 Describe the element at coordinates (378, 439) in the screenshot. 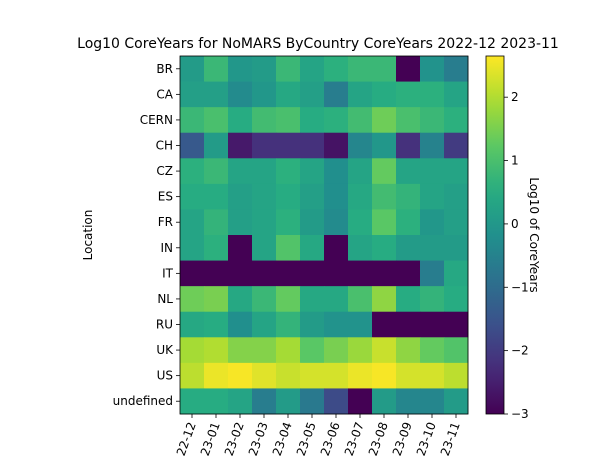

I see `x-tick-label: 23-08` at that location.